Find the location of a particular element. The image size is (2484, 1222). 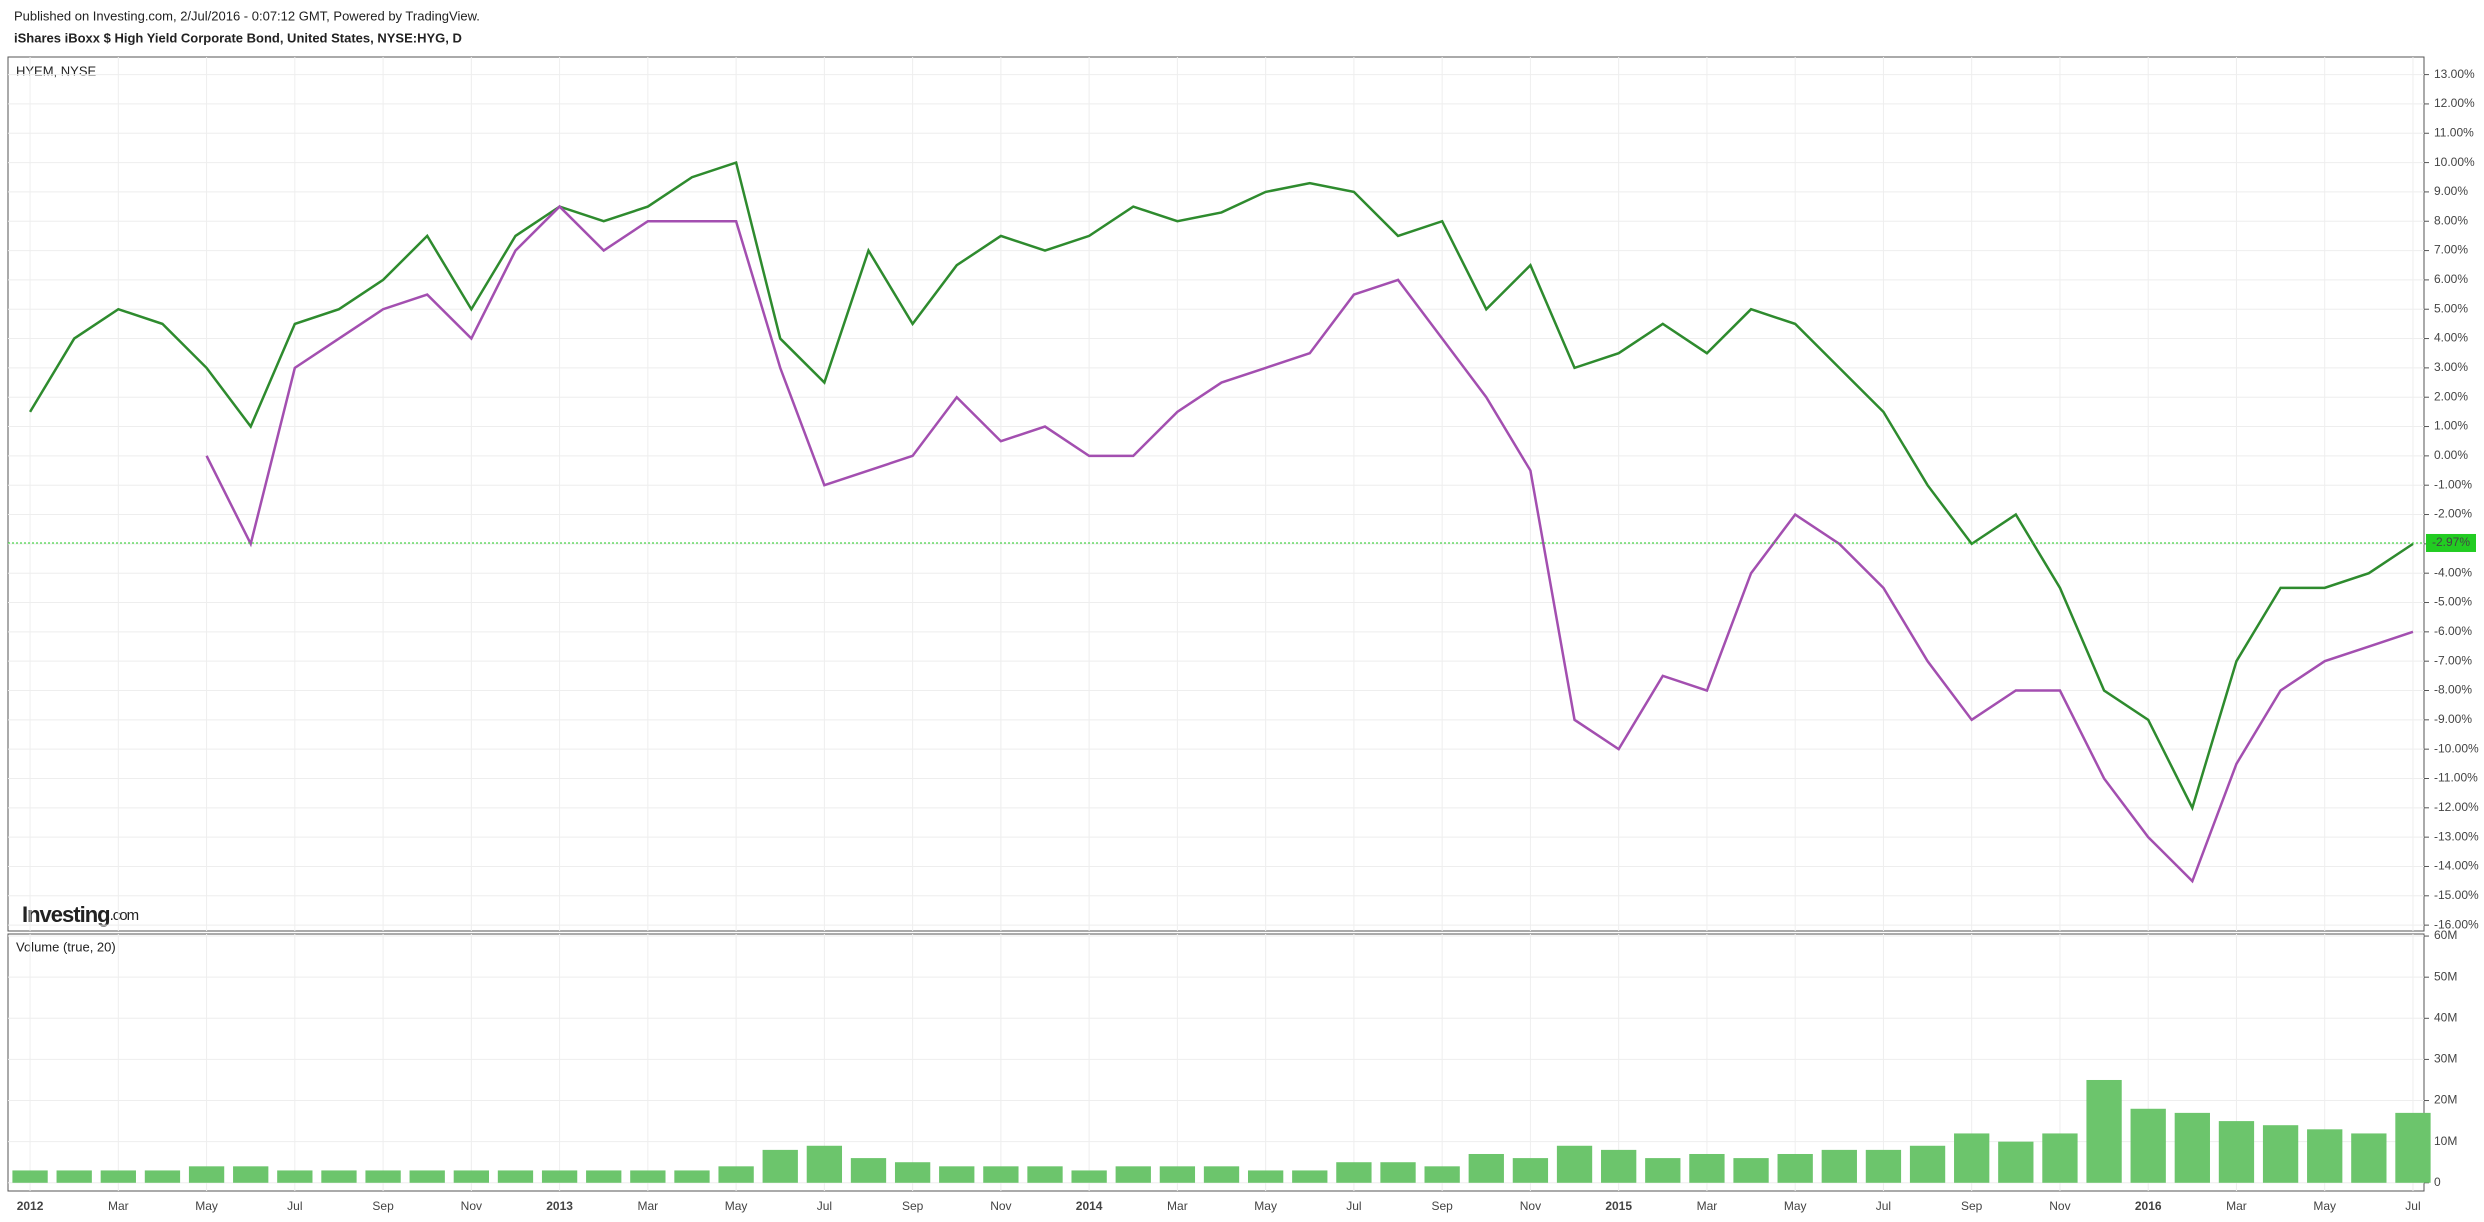

y-tick-label: 13.00% is located at coordinates (2454, 74).